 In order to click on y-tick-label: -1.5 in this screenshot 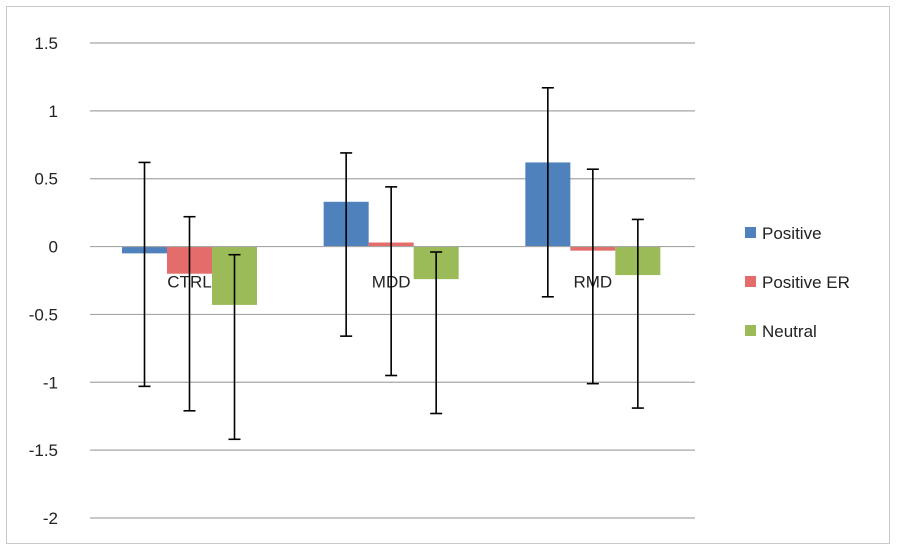, I will do `click(43, 450)`.